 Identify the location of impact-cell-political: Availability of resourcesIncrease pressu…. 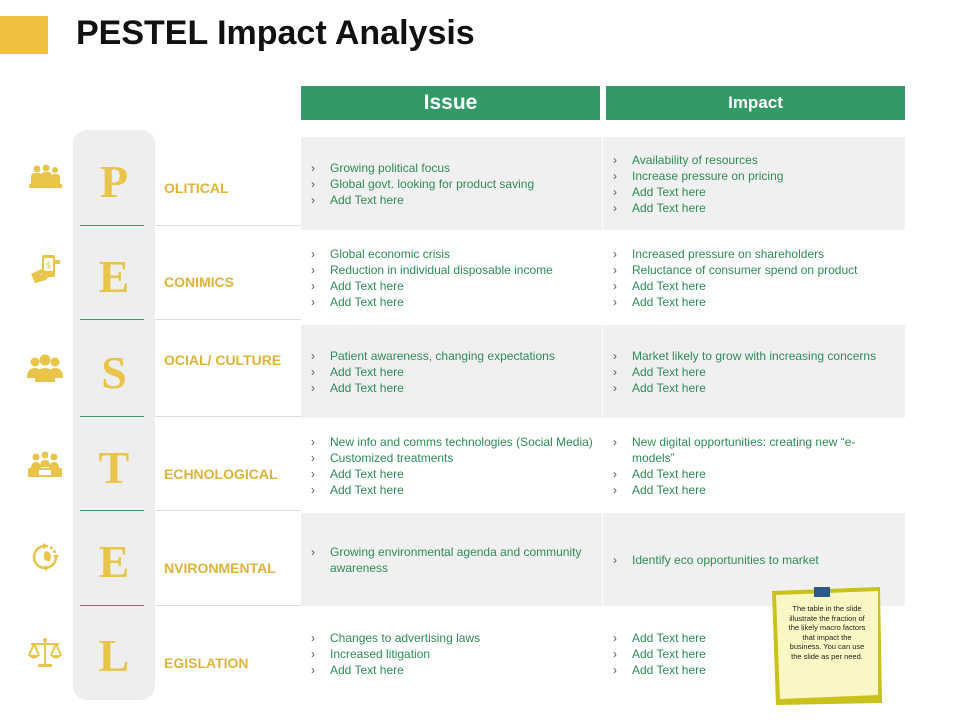
(754, 183).